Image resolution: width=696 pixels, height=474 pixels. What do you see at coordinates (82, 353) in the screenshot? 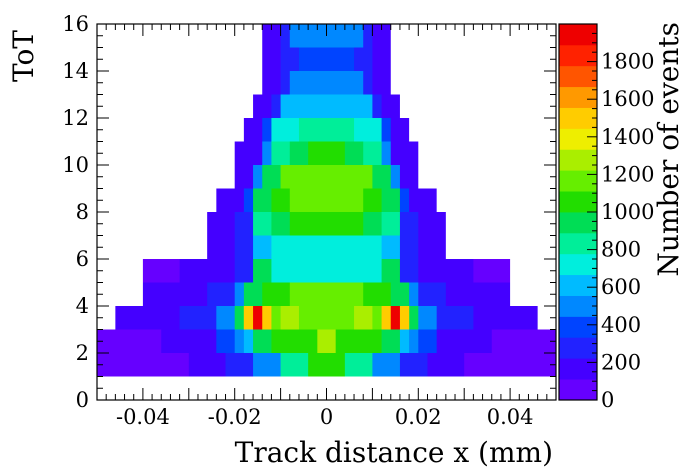
I see `y-tick-label: 2` at bounding box center [82, 353].